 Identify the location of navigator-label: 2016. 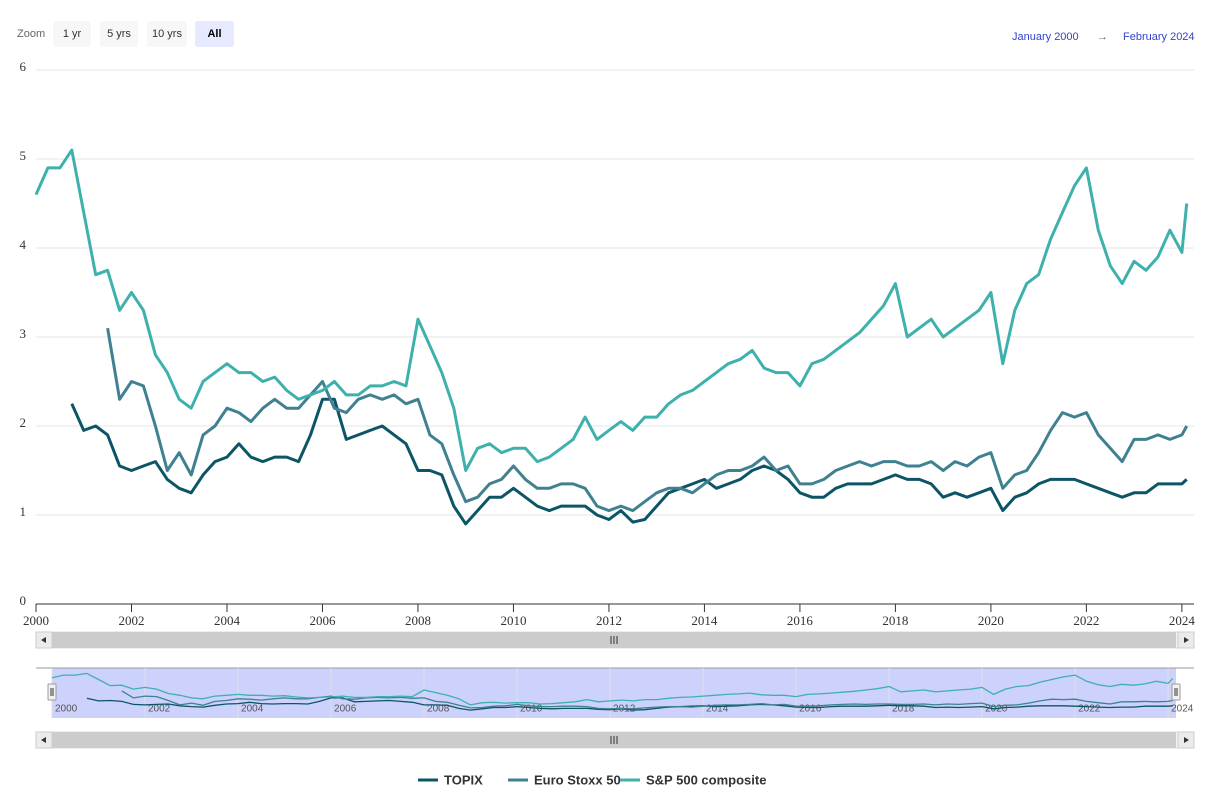
(810, 709).